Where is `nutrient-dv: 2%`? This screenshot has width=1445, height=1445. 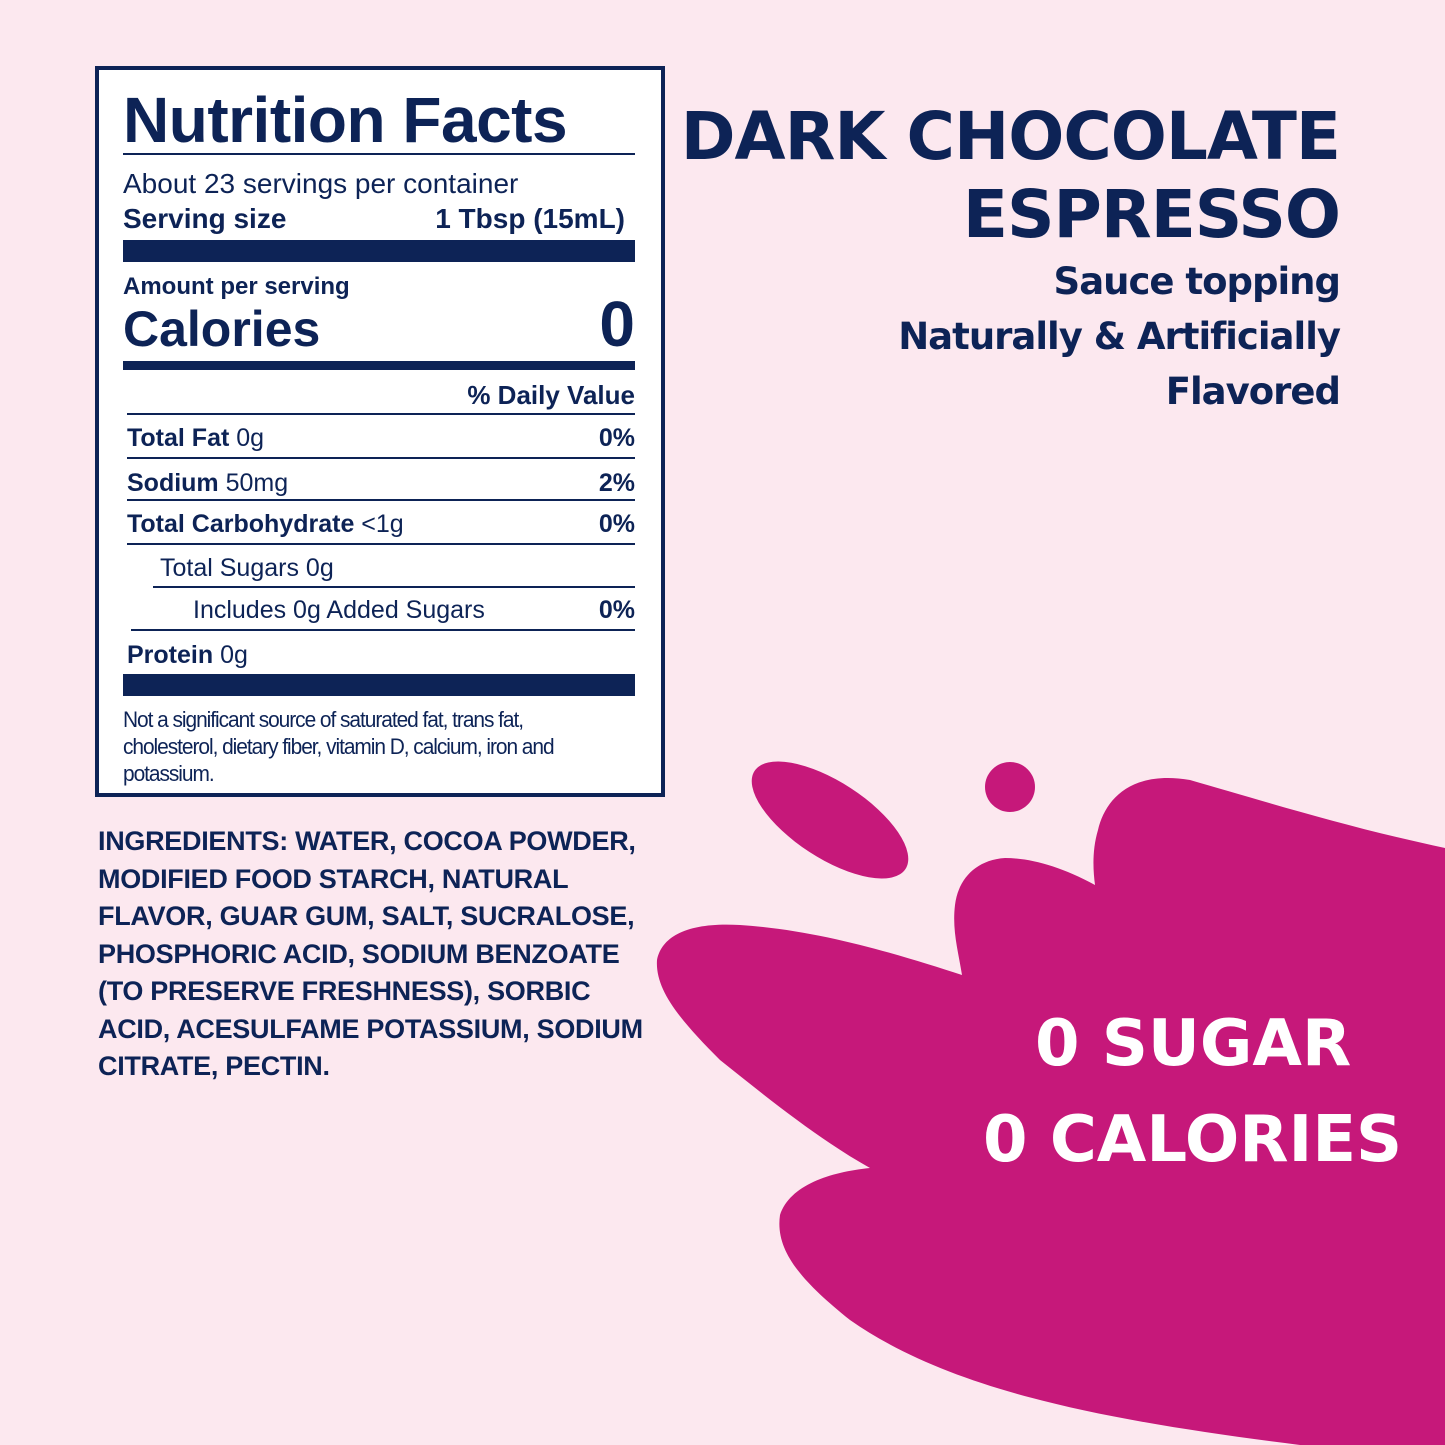 nutrient-dv: 2% is located at coordinates (616, 483).